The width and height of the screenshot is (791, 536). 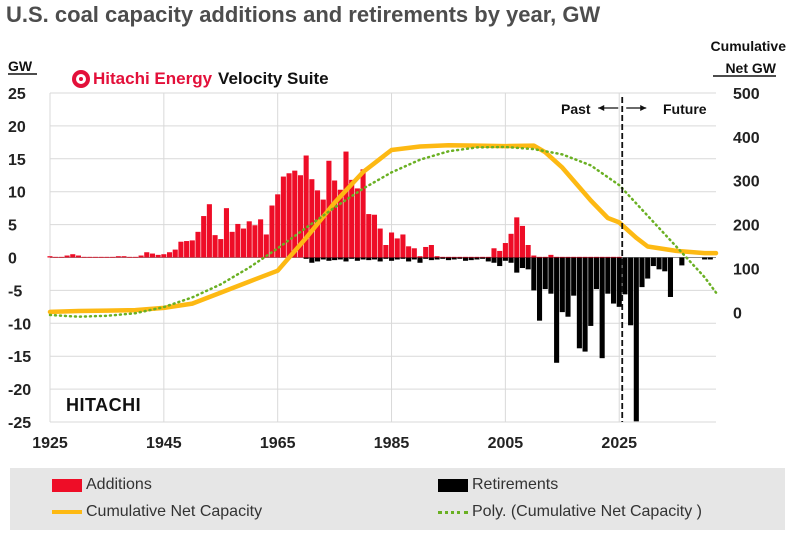 What do you see at coordinates (746, 138) in the screenshot?
I see `y2-tick-label: 400` at bounding box center [746, 138].